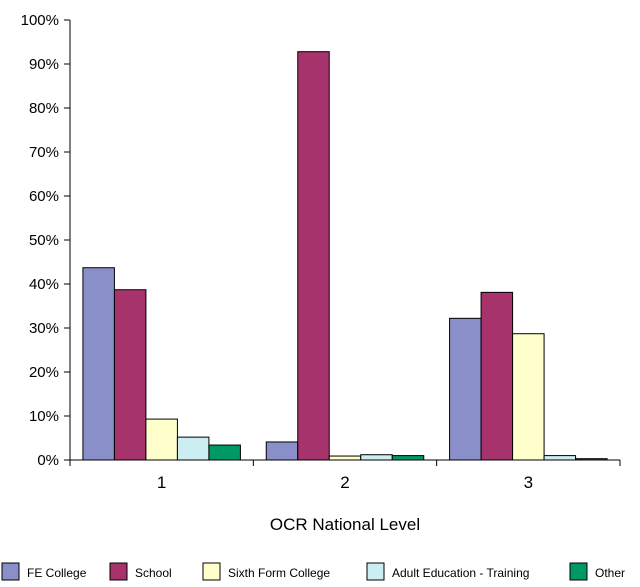 The image size is (640, 587). I want to click on y-tick-label: 30%, so click(44, 328).